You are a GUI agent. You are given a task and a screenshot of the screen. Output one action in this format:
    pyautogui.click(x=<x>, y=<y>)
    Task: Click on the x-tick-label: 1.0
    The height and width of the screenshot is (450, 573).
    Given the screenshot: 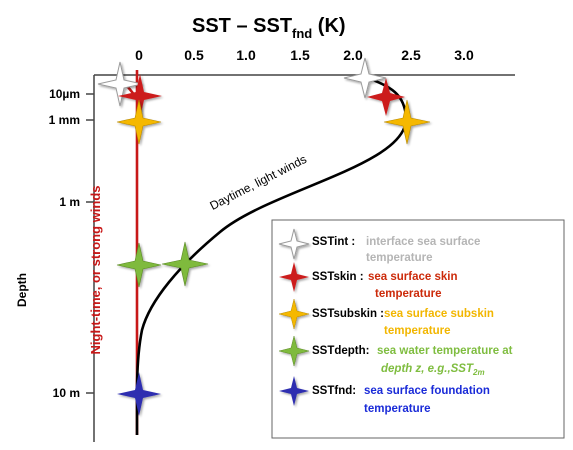 What is the action you would take?
    pyautogui.click(x=246, y=55)
    